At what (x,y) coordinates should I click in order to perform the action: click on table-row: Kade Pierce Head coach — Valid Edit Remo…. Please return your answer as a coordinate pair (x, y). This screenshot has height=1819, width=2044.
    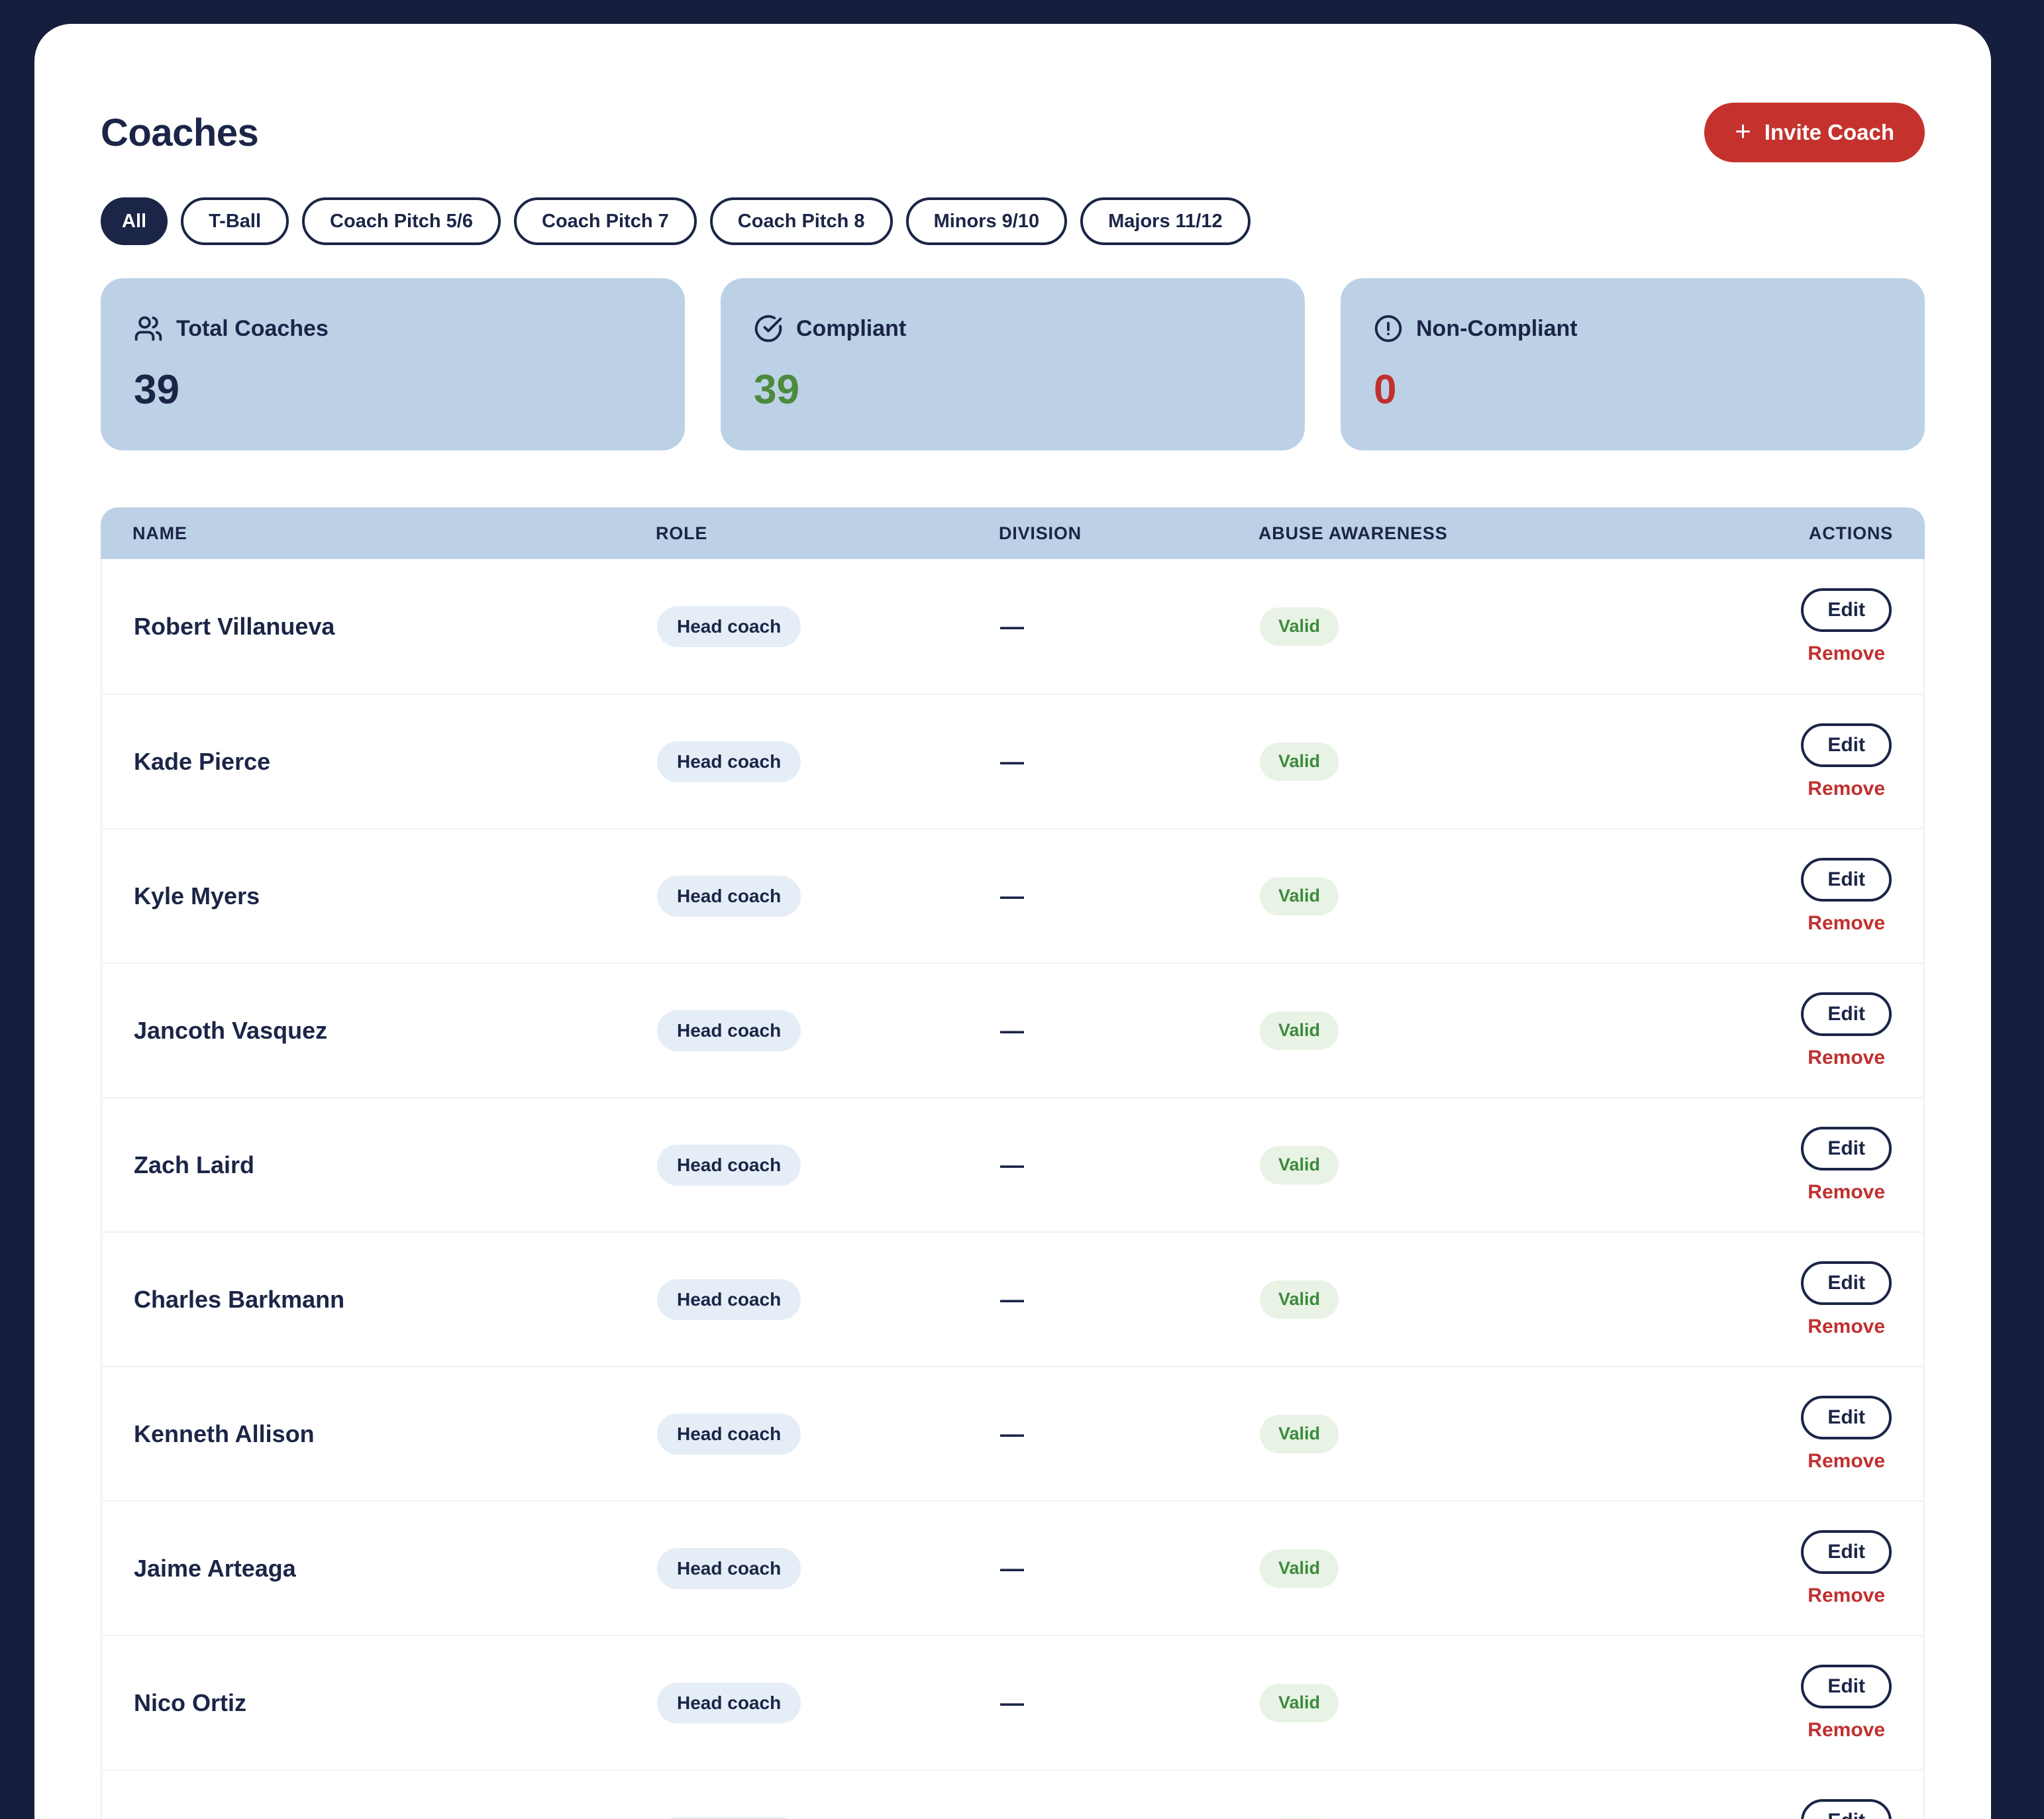
    Looking at the image, I should click on (1012, 761).